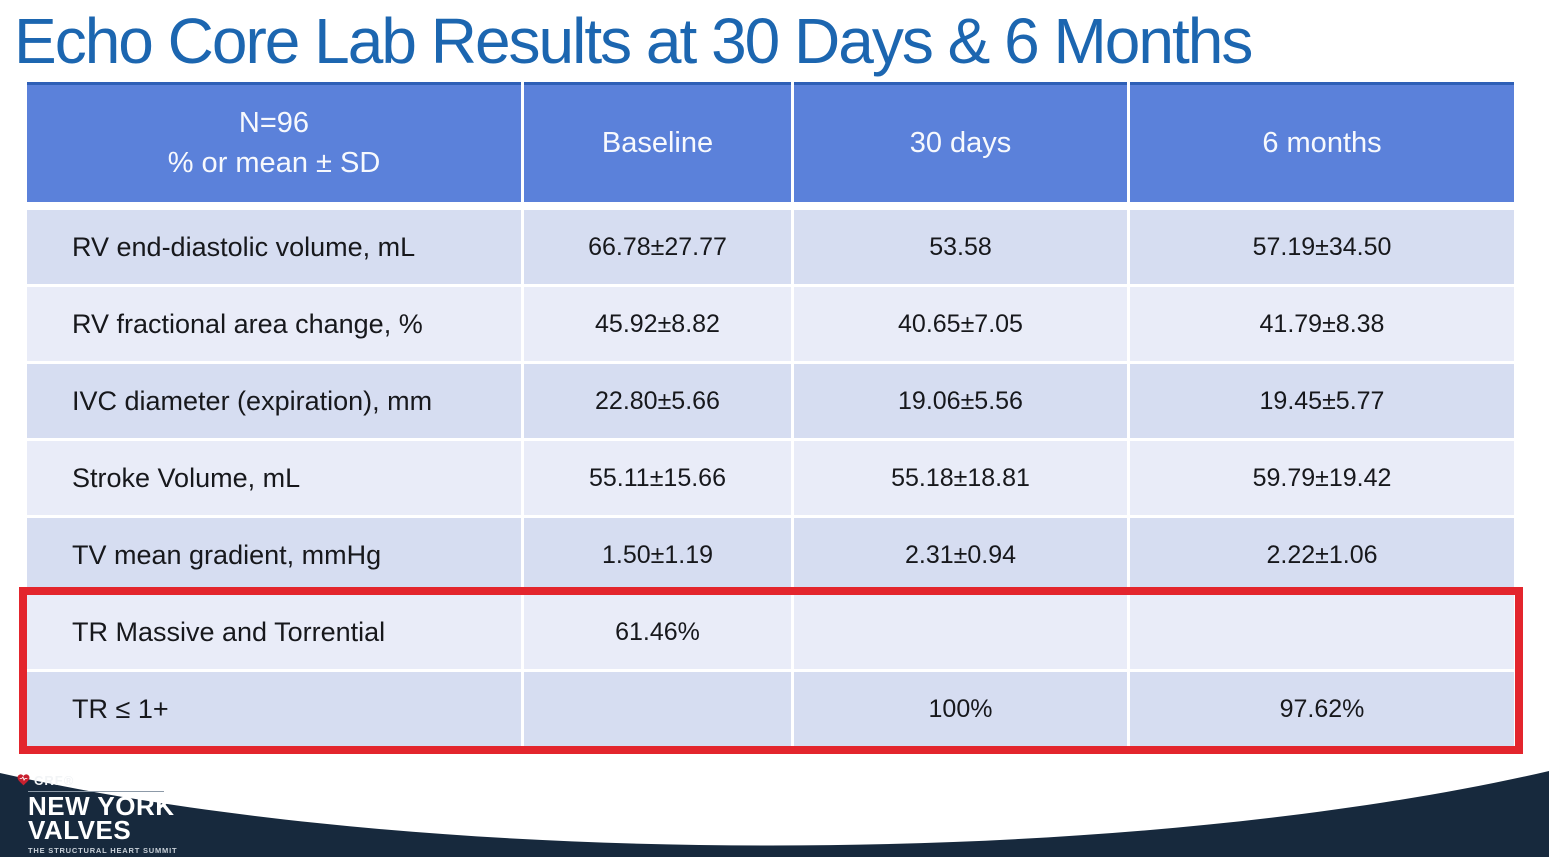 The width and height of the screenshot is (1549, 857). I want to click on logo-valves: VALVES, so click(80, 830).